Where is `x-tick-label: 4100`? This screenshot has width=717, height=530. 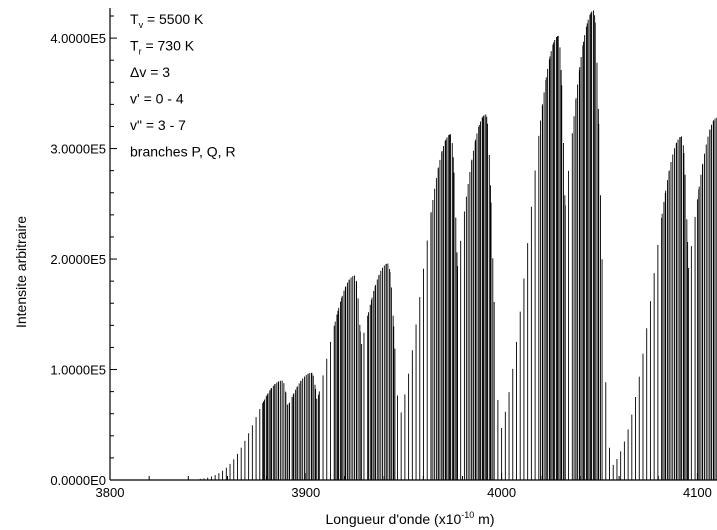 x-tick-label: 4100 is located at coordinates (697, 492).